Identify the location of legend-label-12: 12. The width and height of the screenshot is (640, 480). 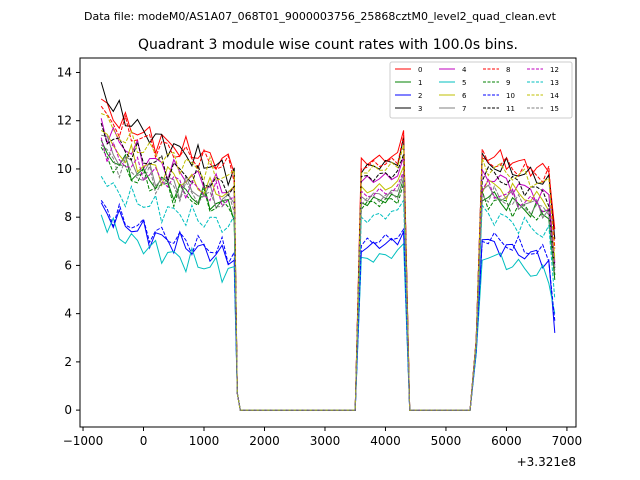
(554, 70).